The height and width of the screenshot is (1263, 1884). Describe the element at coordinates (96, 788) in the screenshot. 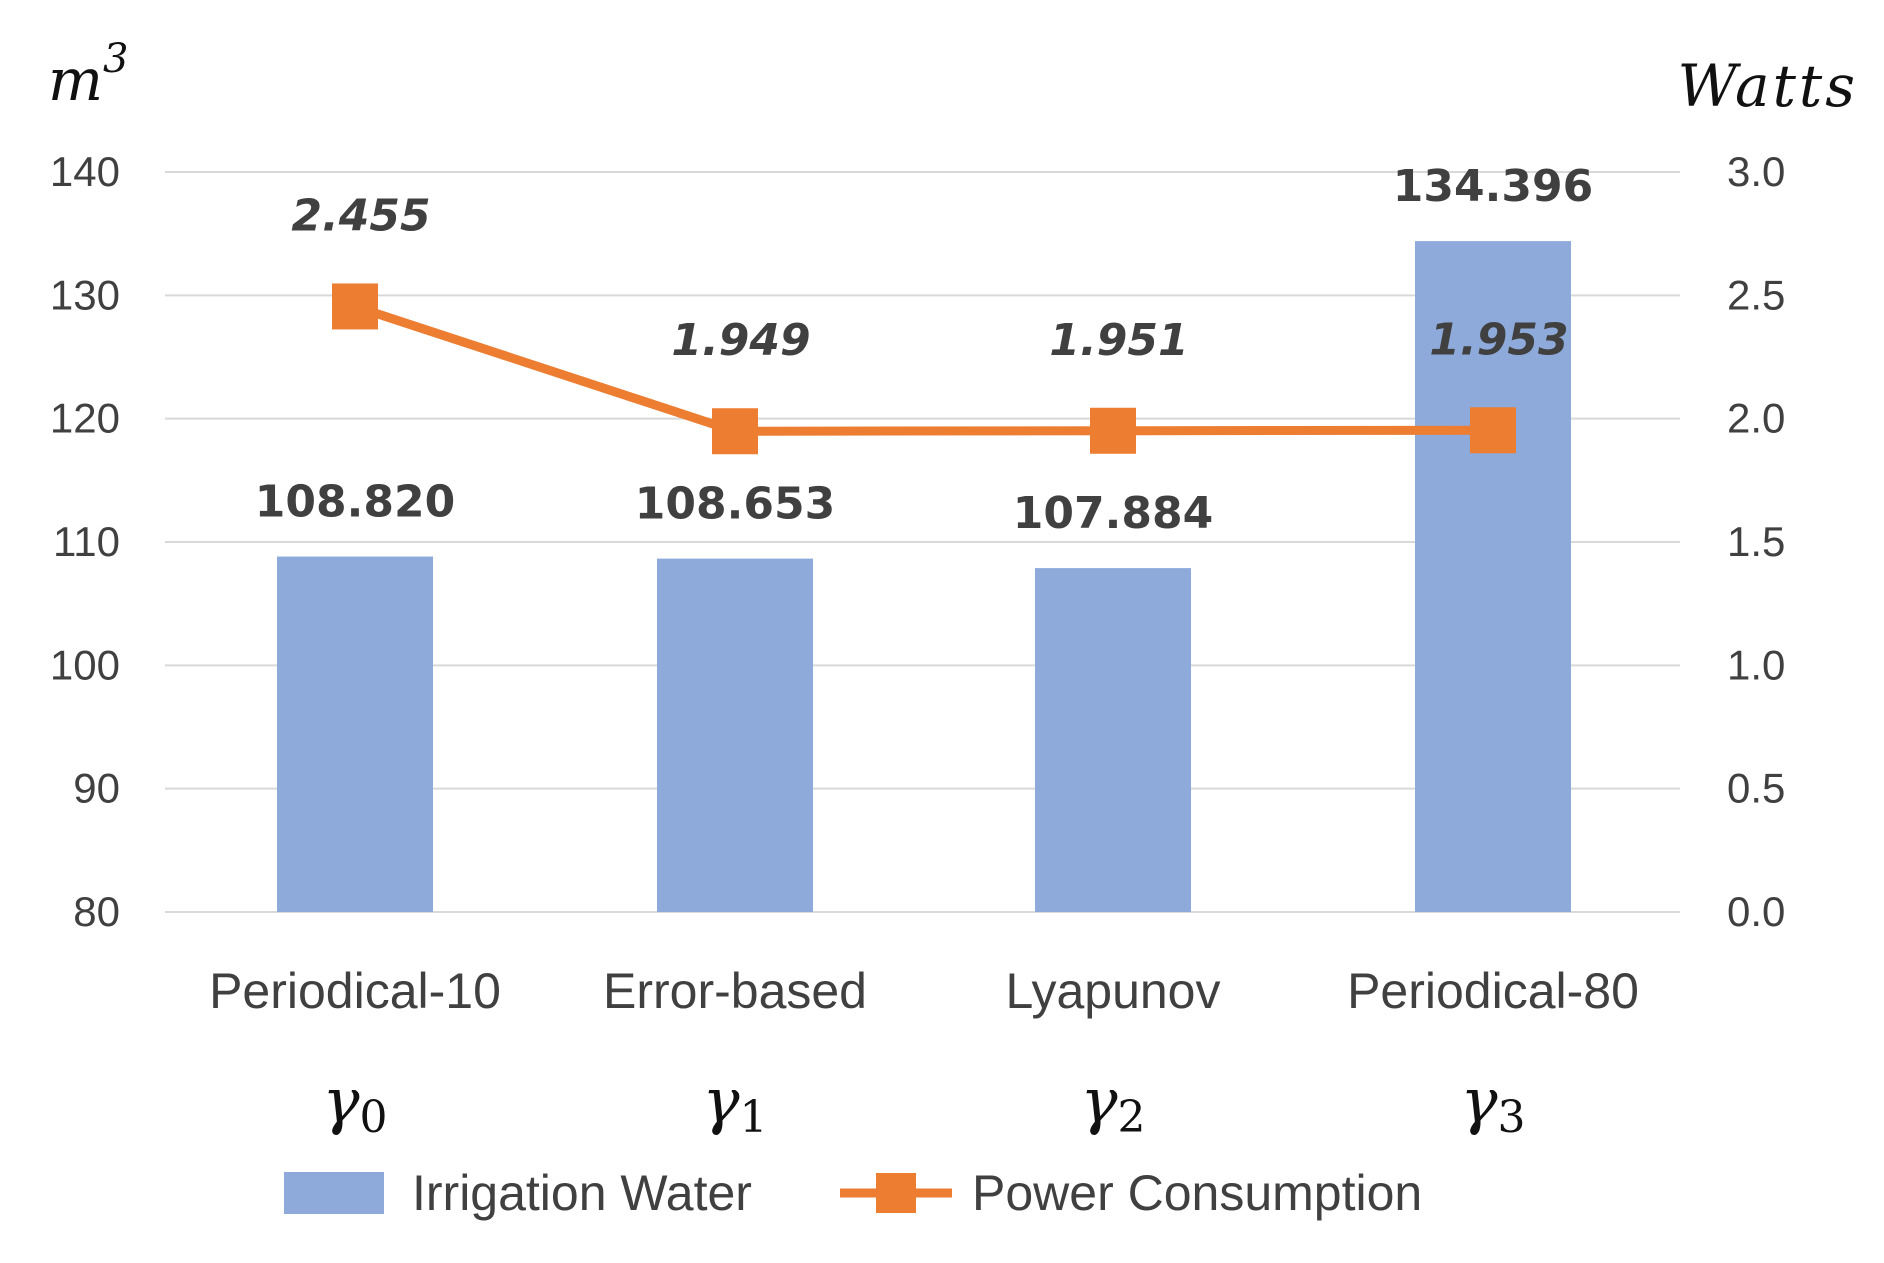

I see `left-axis-tick-label: 90` at that location.